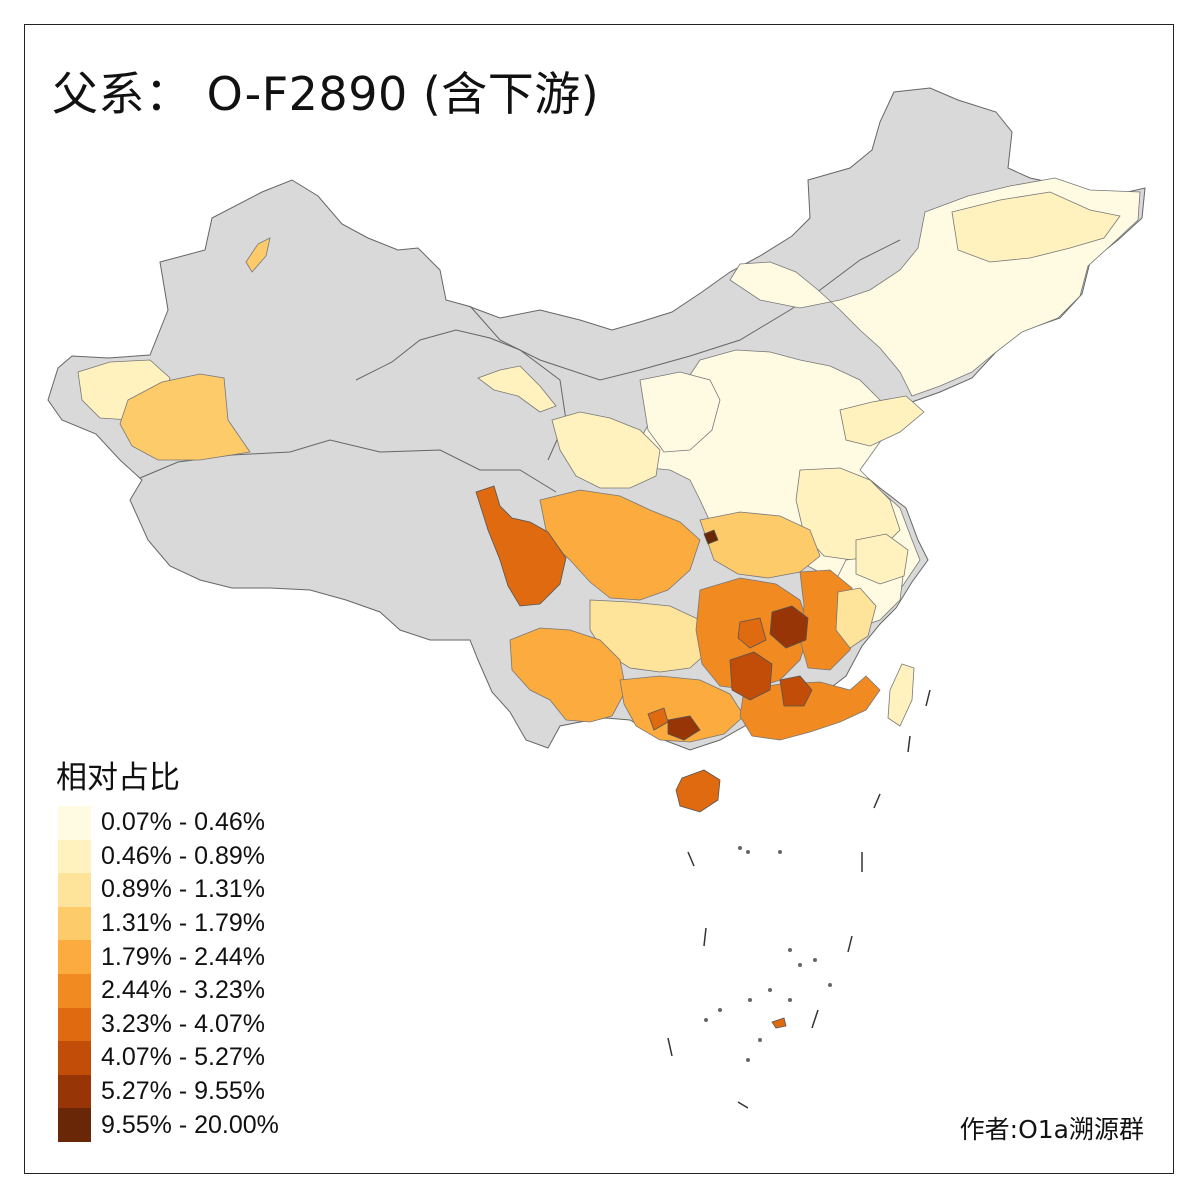 This screenshot has width=1200, height=1200. I want to click on legend-item: 1.31% - 1.79%, so click(168, 923).